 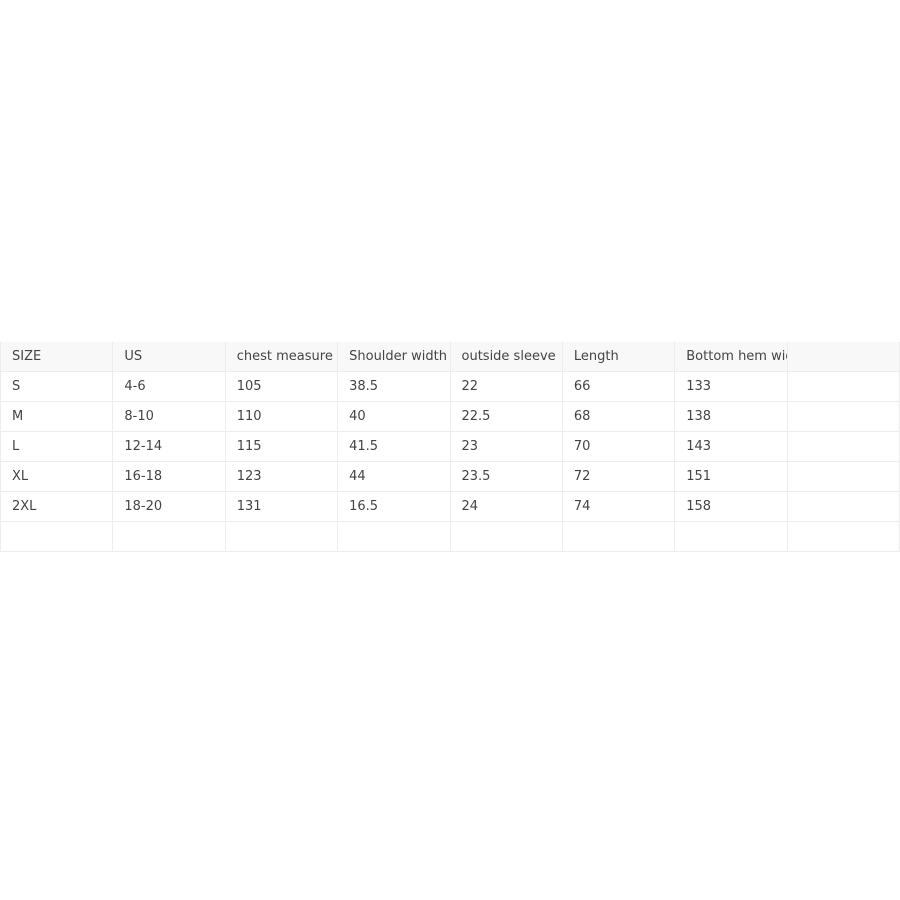 I want to click on table-cell: 72, so click(x=618, y=476).